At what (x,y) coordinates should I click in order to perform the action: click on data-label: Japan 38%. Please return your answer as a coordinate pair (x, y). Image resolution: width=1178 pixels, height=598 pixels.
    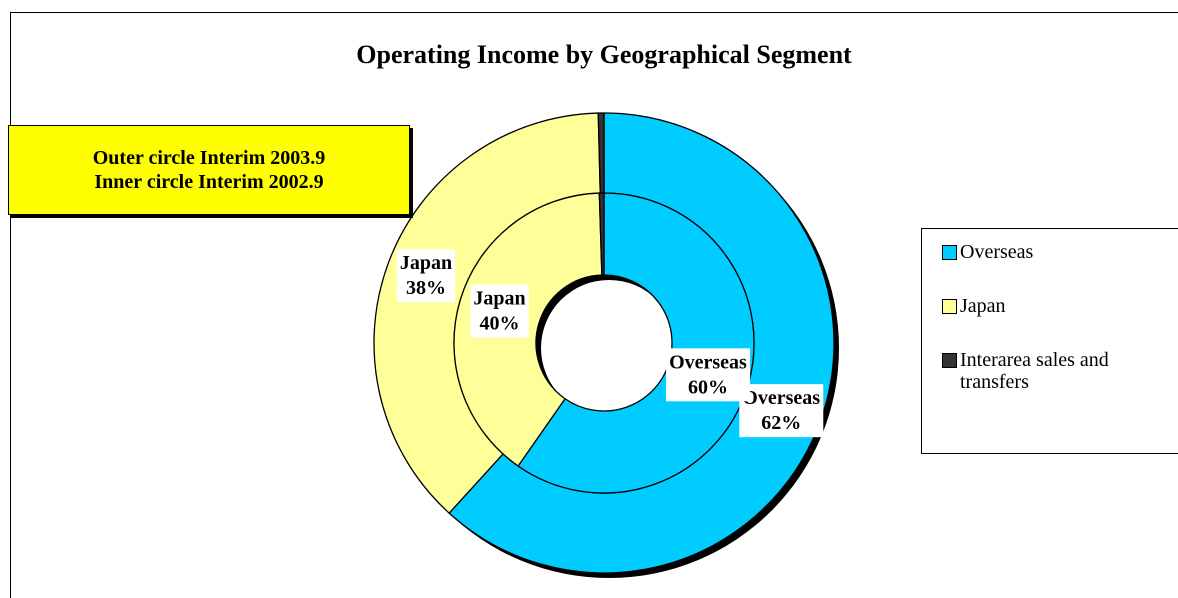
    Looking at the image, I should click on (426, 276).